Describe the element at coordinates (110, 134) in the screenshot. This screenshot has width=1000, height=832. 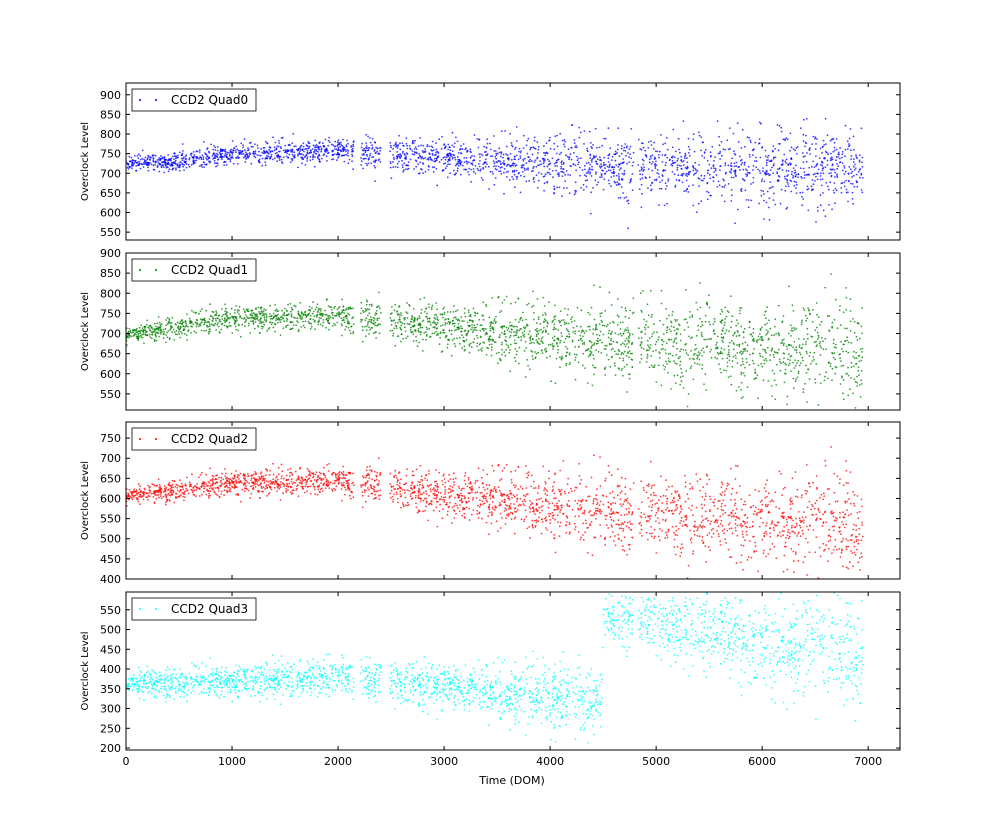
I see `y-tick-label: 800` at that location.